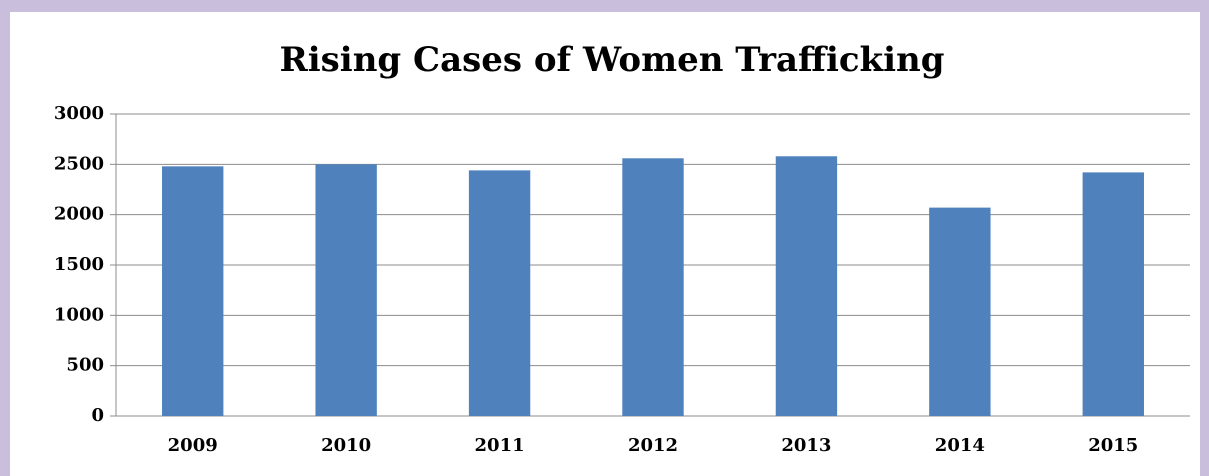 The width and height of the screenshot is (1209, 476). I want to click on chart-title: Rising Cases of Women Trafficking, so click(611, 60).